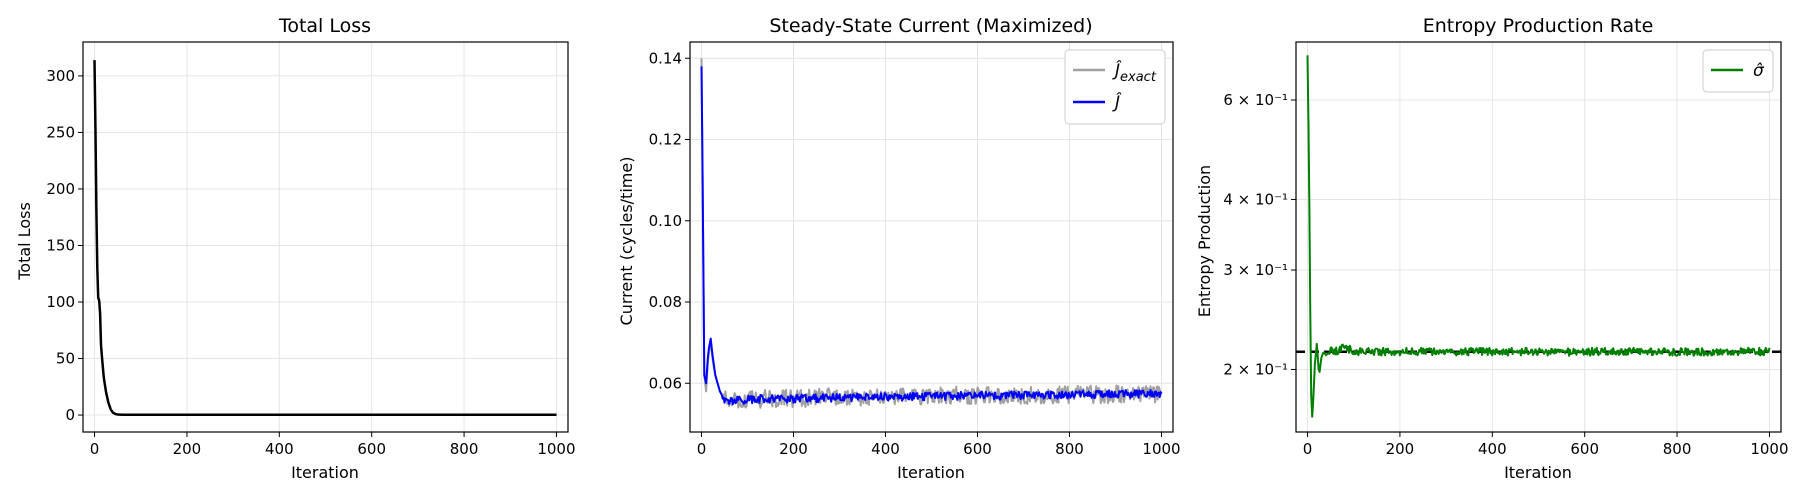 The image size is (1800, 500). Describe the element at coordinates (665, 58) in the screenshot. I see `y-tick-label: 0.14` at that location.